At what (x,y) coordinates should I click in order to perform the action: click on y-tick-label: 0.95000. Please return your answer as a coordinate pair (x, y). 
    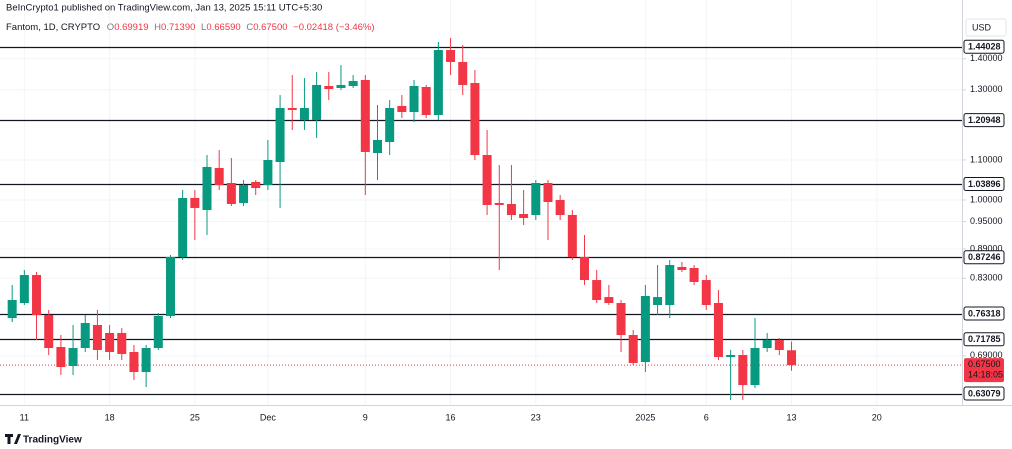
    Looking at the image, I should click on (986, 221).